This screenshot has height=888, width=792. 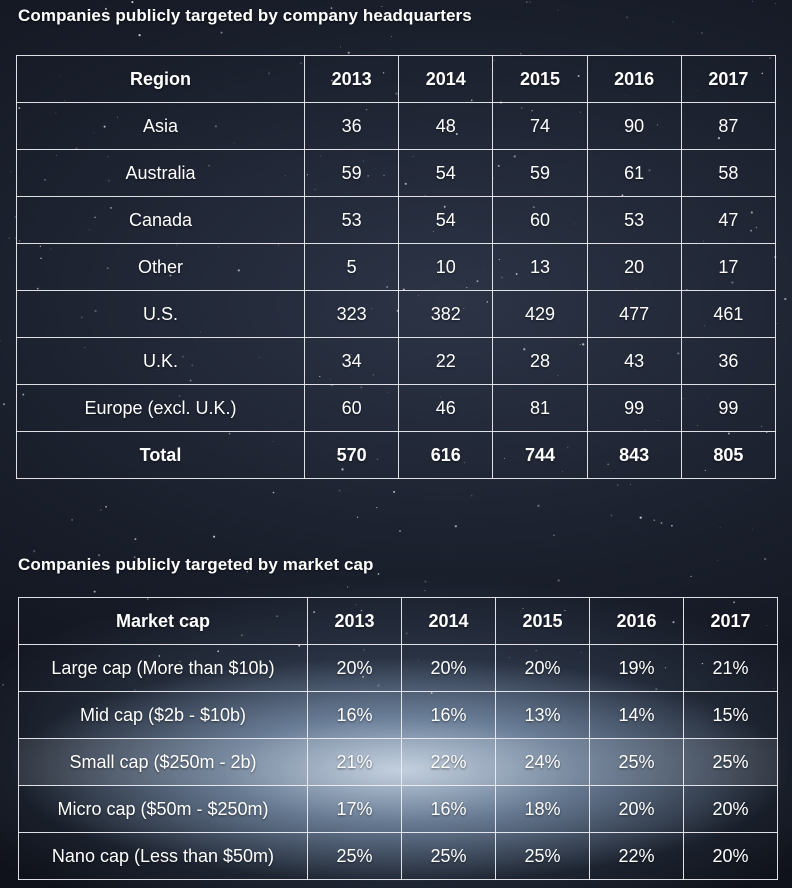 What do you see at coordinates (634, 455) in the screenshot?
I see `hq-cell: 843` at bounding box center [634, 455].